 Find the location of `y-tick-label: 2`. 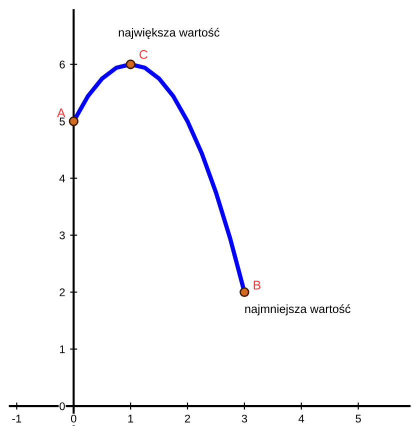

y-tick-label: 2 is located at coordinates (62, 292).